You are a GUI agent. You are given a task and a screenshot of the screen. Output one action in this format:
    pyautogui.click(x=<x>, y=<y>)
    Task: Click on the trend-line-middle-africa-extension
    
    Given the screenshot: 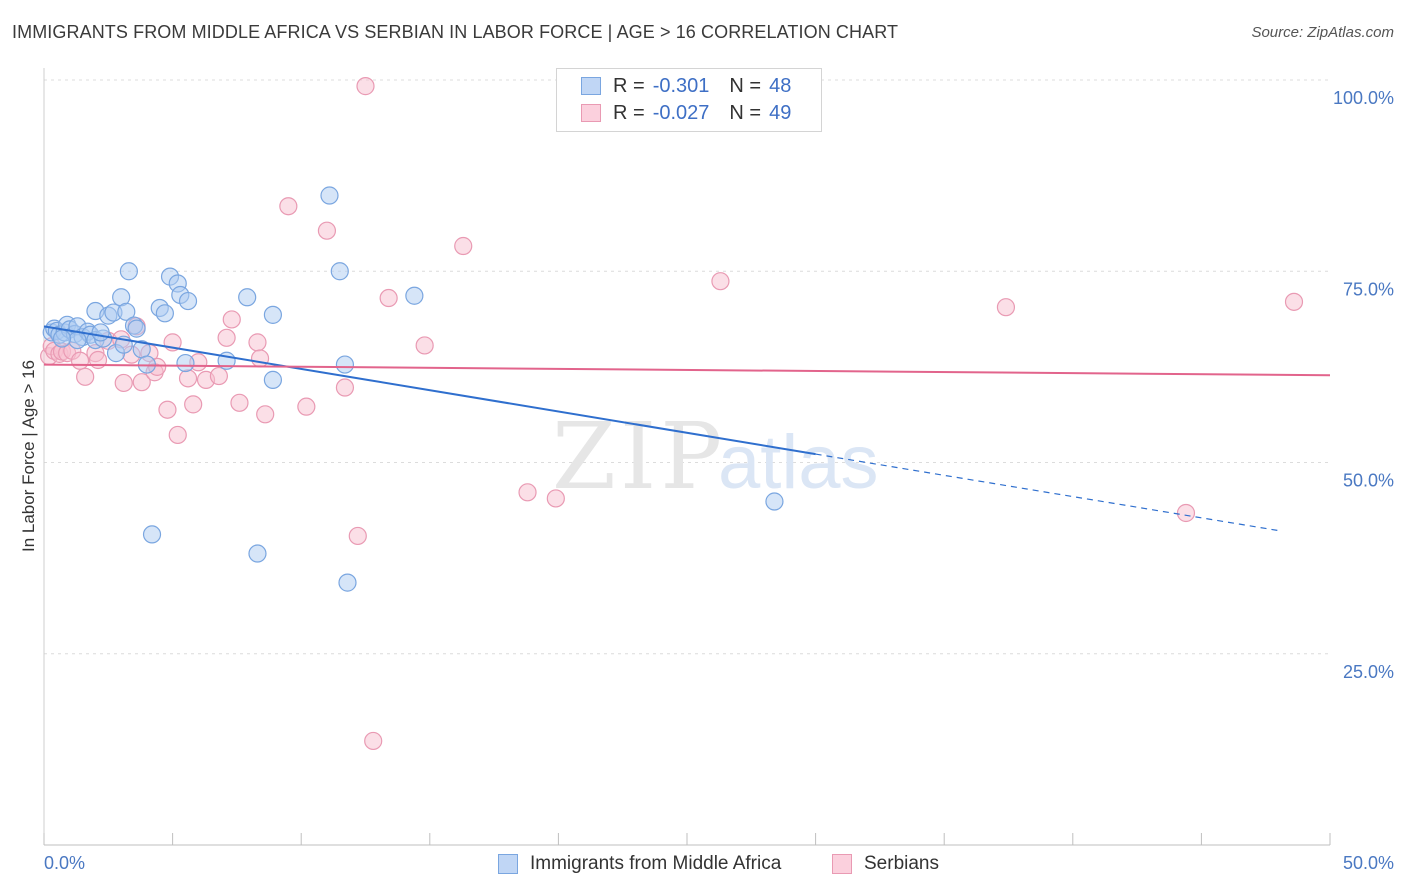 What is the action you would take?
    pyautogui.click(x=1047, y=492)
    